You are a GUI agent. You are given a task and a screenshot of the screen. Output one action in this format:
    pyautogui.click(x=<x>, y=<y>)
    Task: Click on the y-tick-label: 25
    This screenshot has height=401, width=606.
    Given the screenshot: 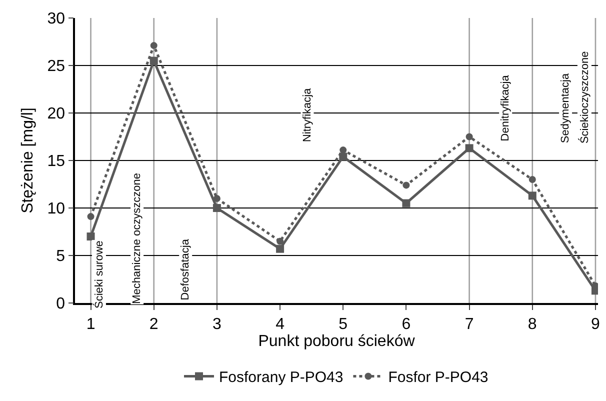 What is the action you would take?
    pyautogui.click(x=56, y=67)
    